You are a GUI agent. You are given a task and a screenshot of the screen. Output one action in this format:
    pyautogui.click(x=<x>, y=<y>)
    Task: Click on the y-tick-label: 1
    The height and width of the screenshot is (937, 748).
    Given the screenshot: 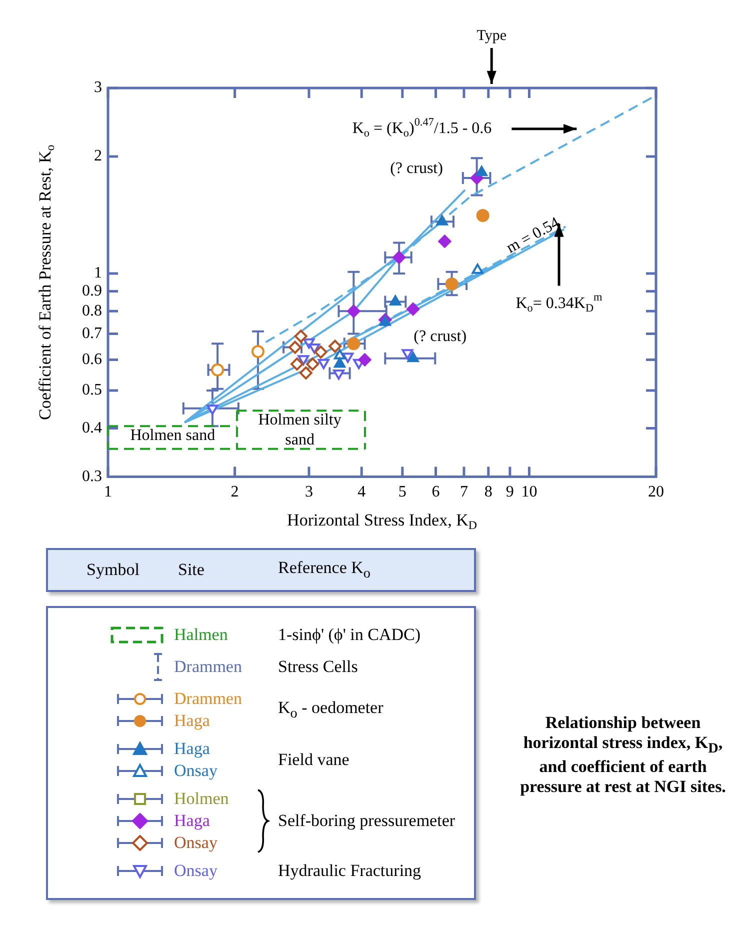 What is the action you would take?
    pyautogui.click(x=98, y=273)
    